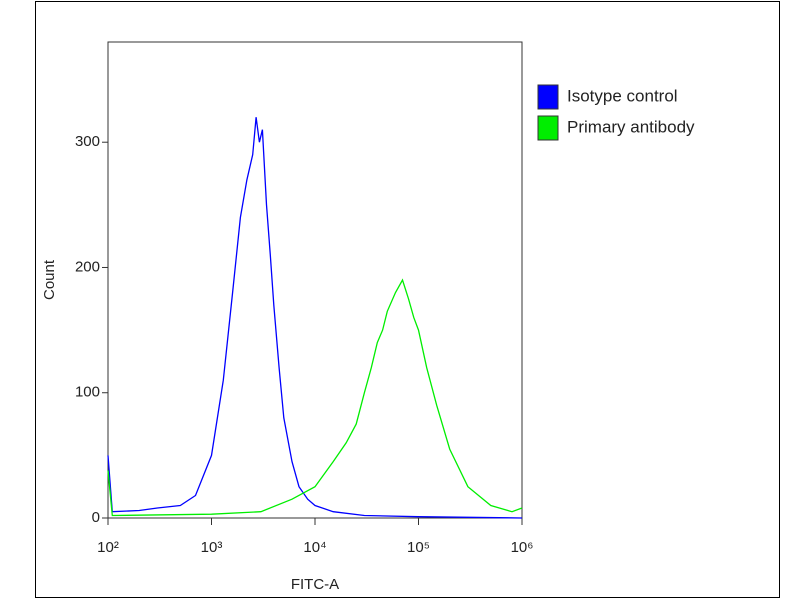 This screenshot has width=800, height=600. What do you see at coordinates (87, 266) in the screenshot?
I see `y-tick-label: 200` at bounding box center [87, 266].